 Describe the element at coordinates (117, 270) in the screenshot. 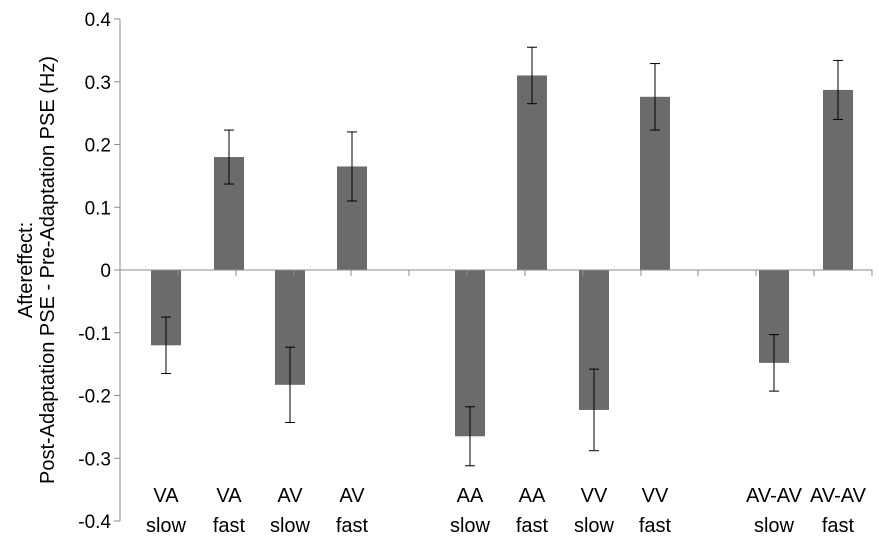

I see `y-axis` at that location.